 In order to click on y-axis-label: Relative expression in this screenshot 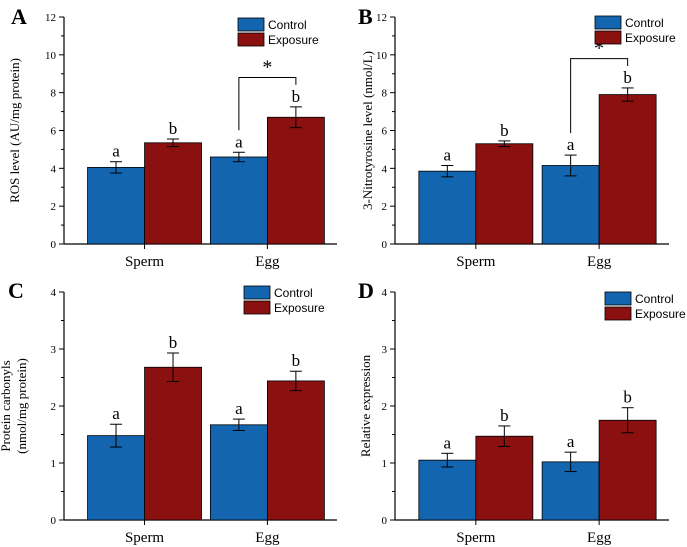, I will do `click(365, 405)`.